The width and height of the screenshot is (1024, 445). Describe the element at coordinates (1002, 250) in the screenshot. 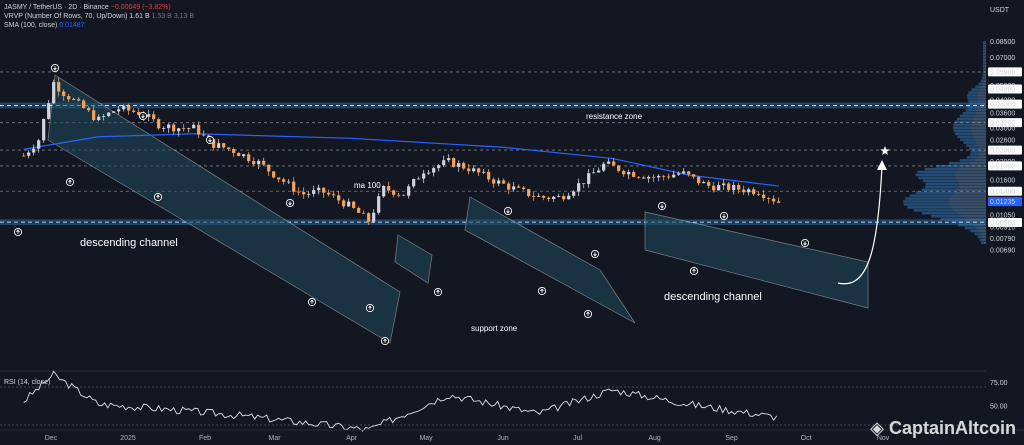

I see `price-tick-label: 0.00690` at that location.